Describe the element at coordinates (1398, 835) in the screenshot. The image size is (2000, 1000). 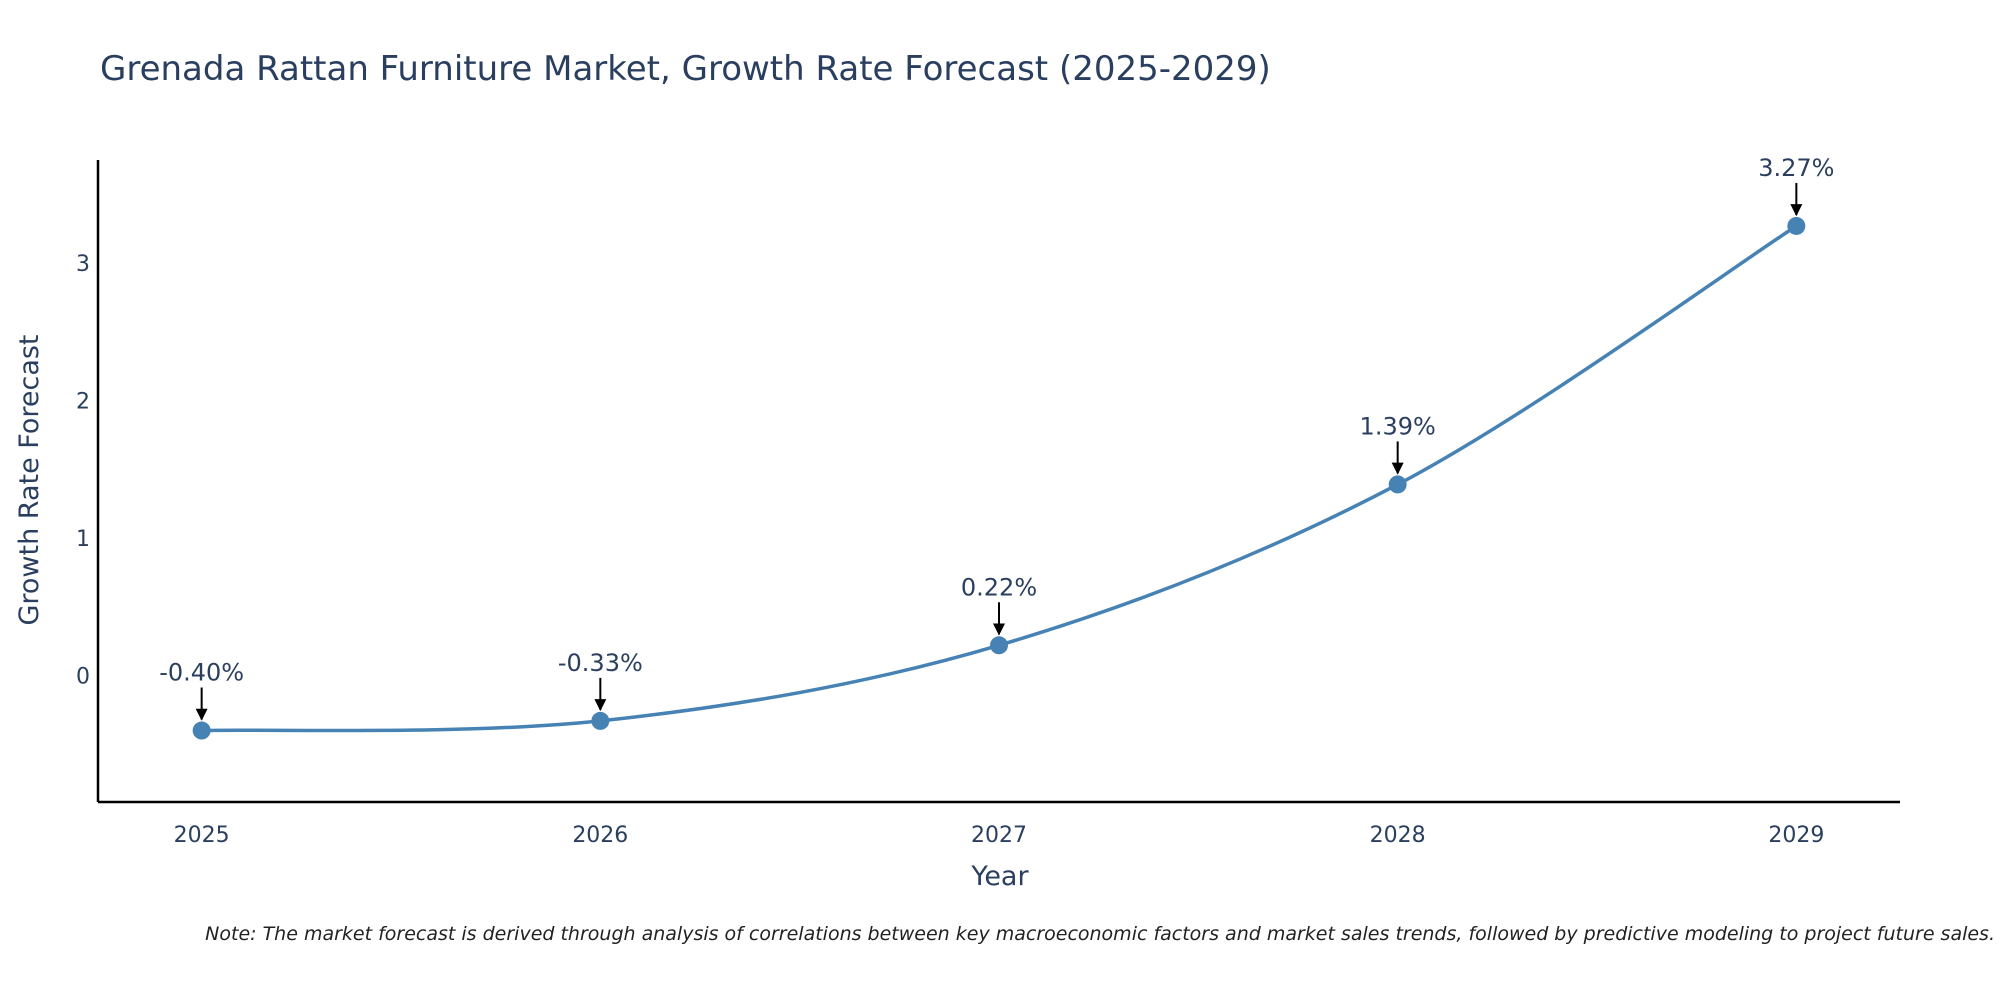
I see `x-tick-label: 2028` at that location.